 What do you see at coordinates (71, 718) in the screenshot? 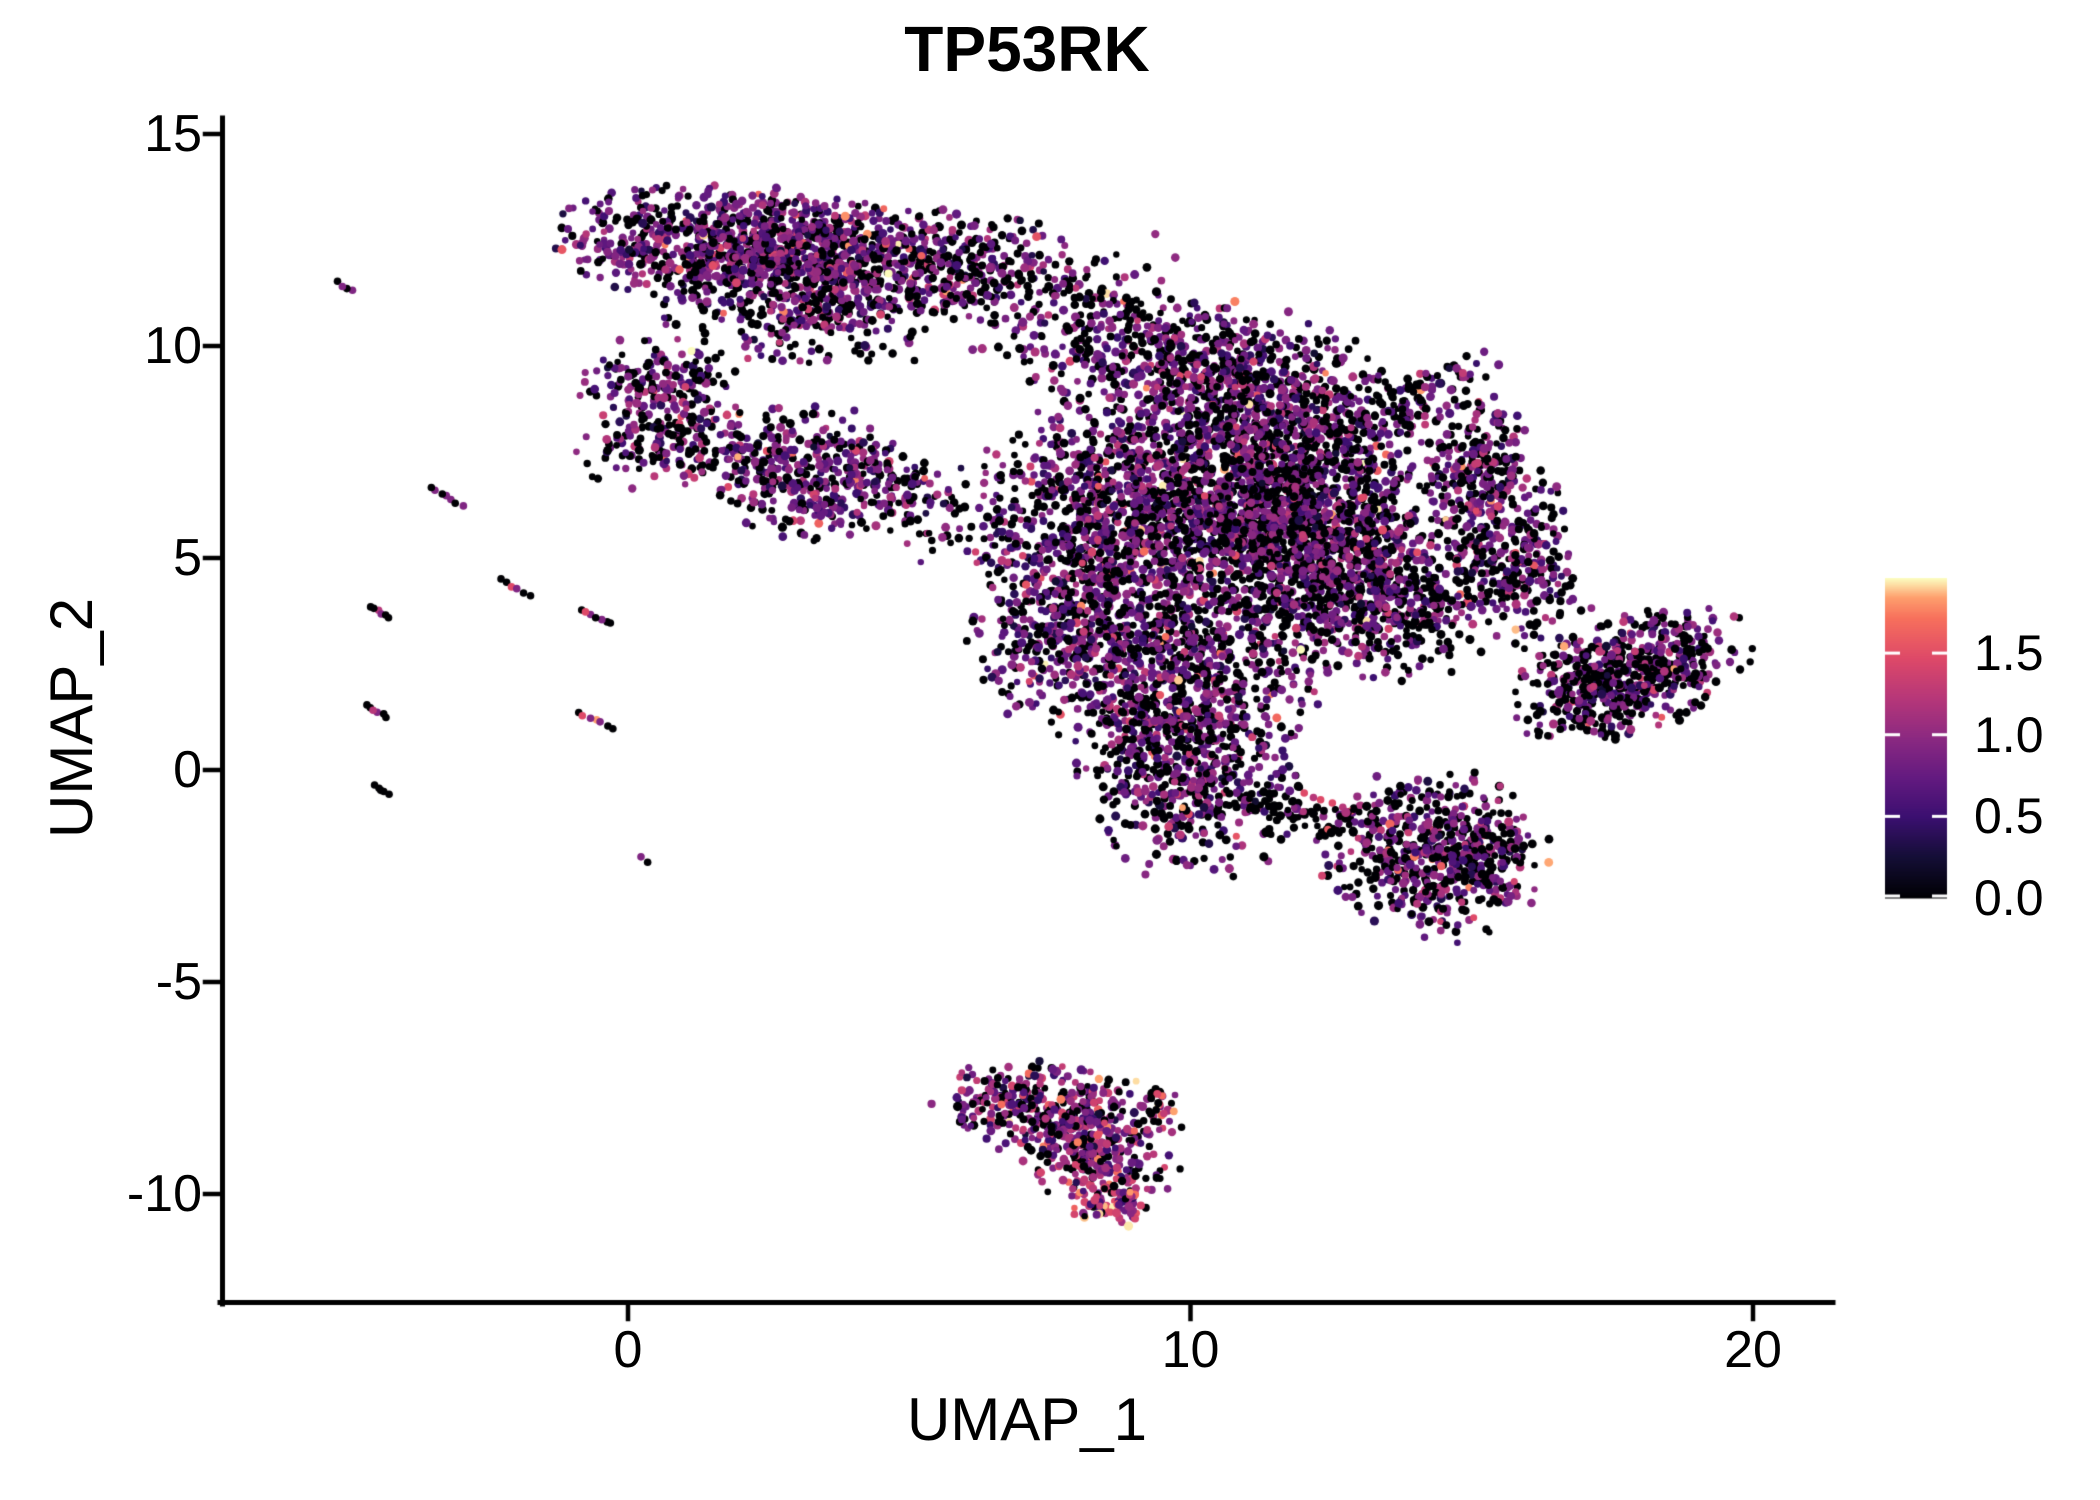
I see `y-axis-label: UMAP_2` at bounding box center [71, 718].